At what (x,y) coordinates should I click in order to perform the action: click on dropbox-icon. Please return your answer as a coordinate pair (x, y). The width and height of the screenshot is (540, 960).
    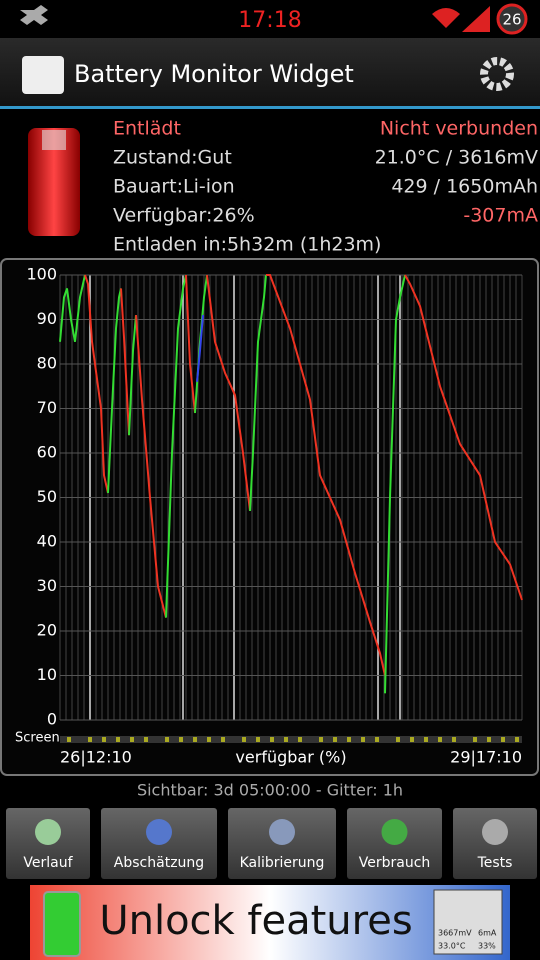
    Looking at the image, I should click on (34, 15).